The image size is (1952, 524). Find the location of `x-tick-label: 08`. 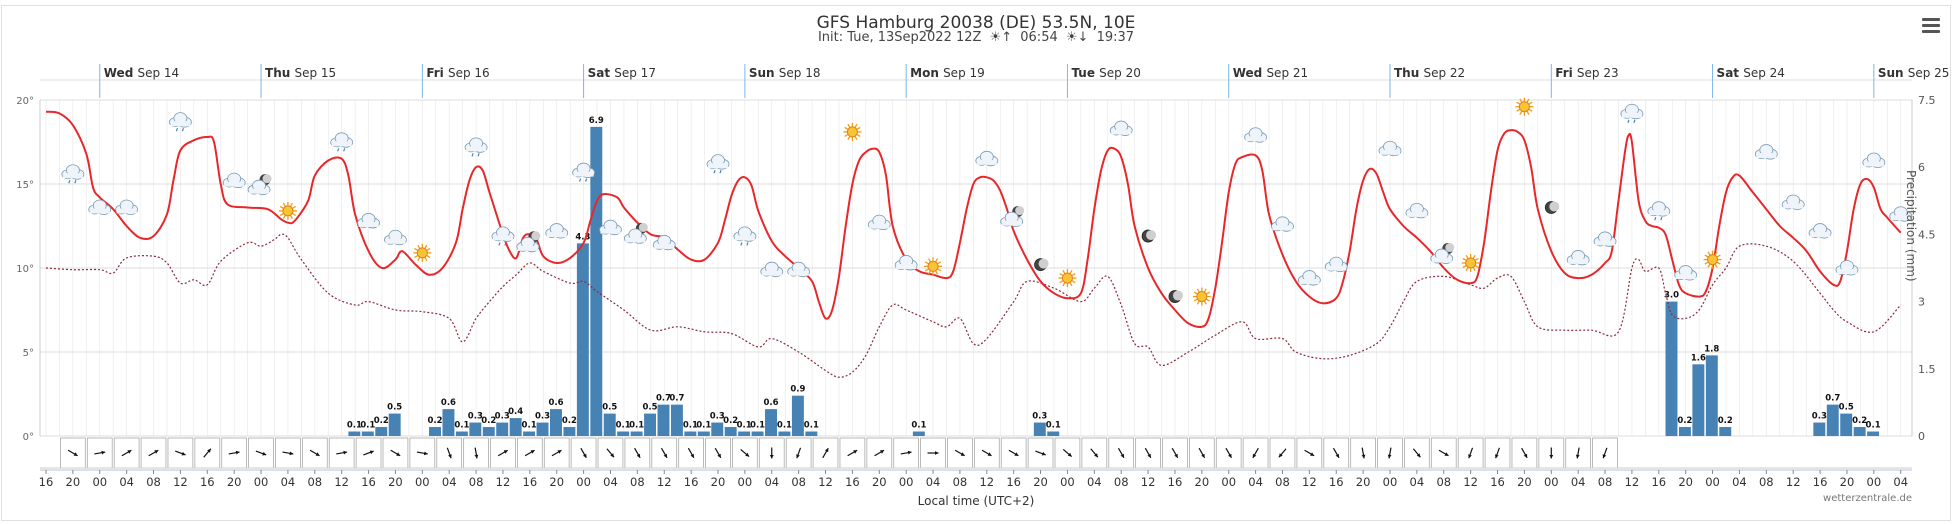

x-tick-label: 08 is located at coordinates (1443, 482).